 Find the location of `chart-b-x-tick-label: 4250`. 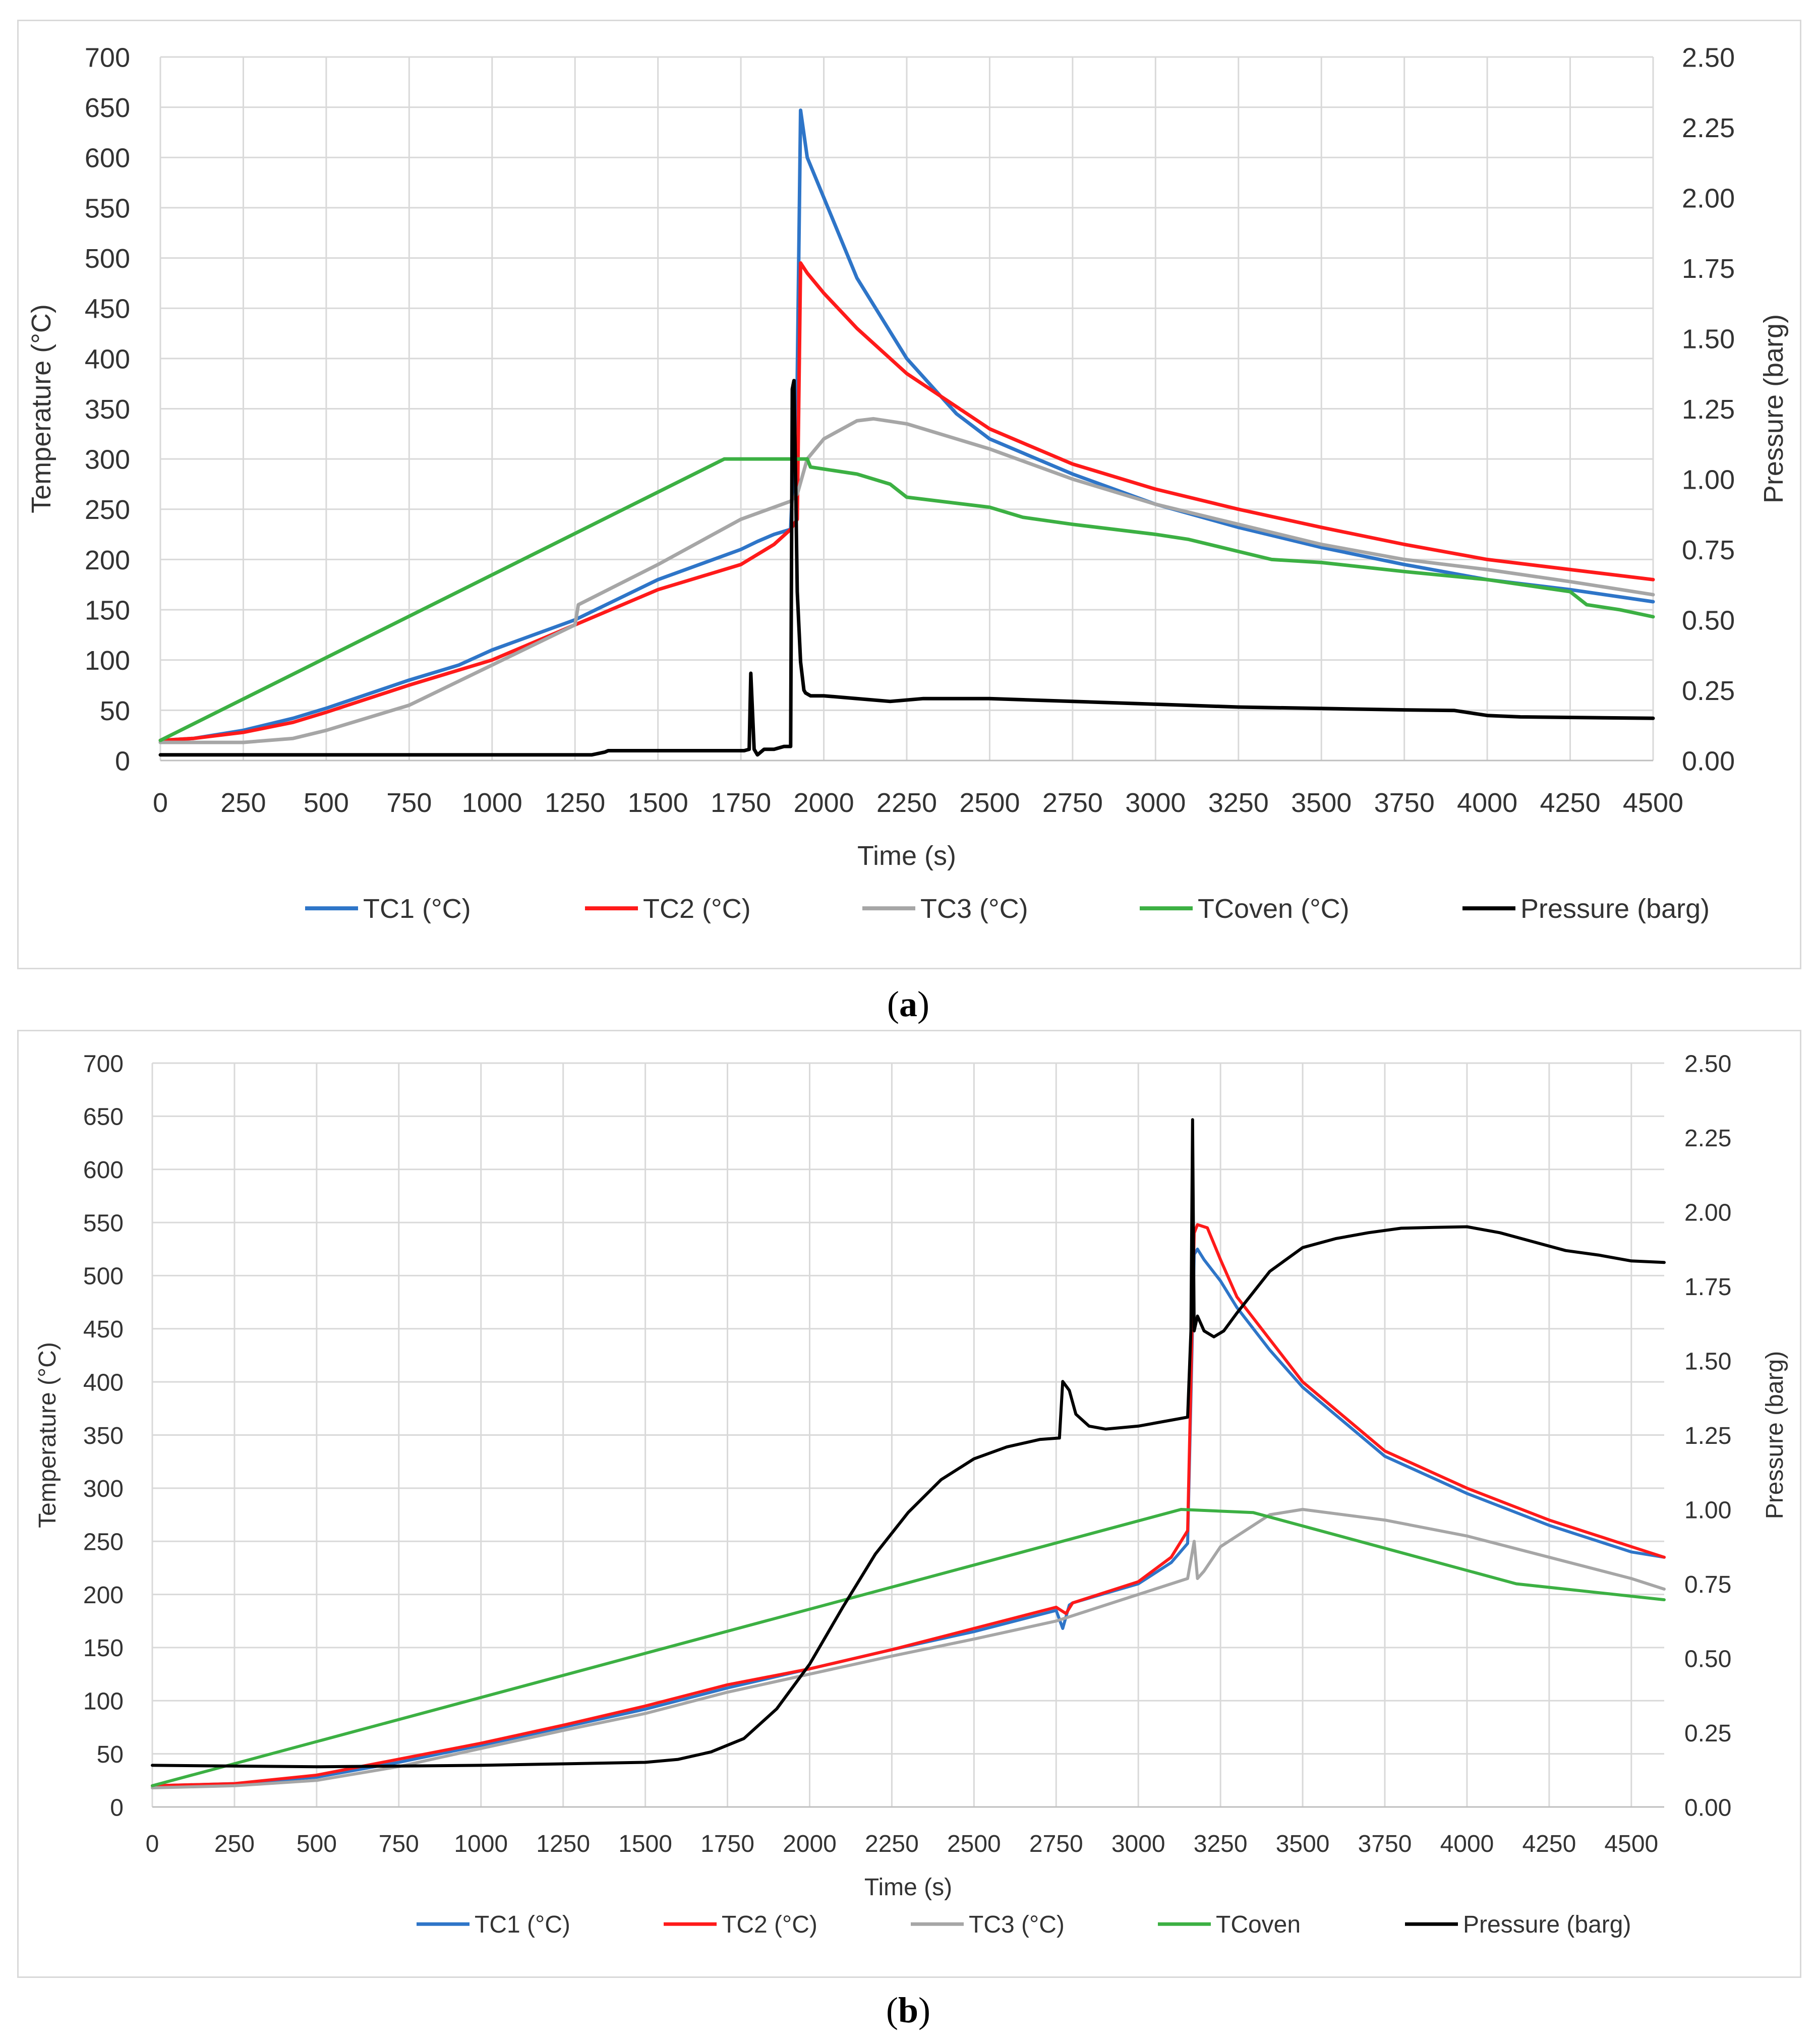

chart-b-x-tick-label: 4250 is located at coordinates (1549, 1844).